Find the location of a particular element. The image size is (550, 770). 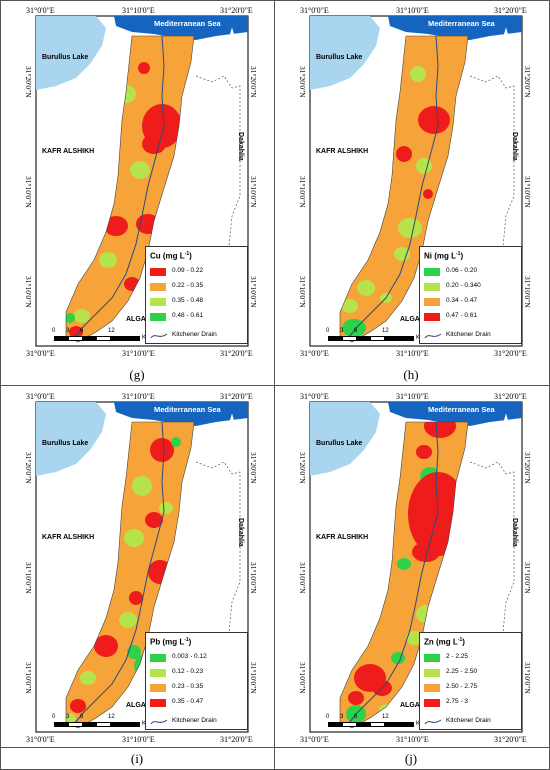

legend-class-label: 0.20 - 0.340 is located at coordinates (463, 285).